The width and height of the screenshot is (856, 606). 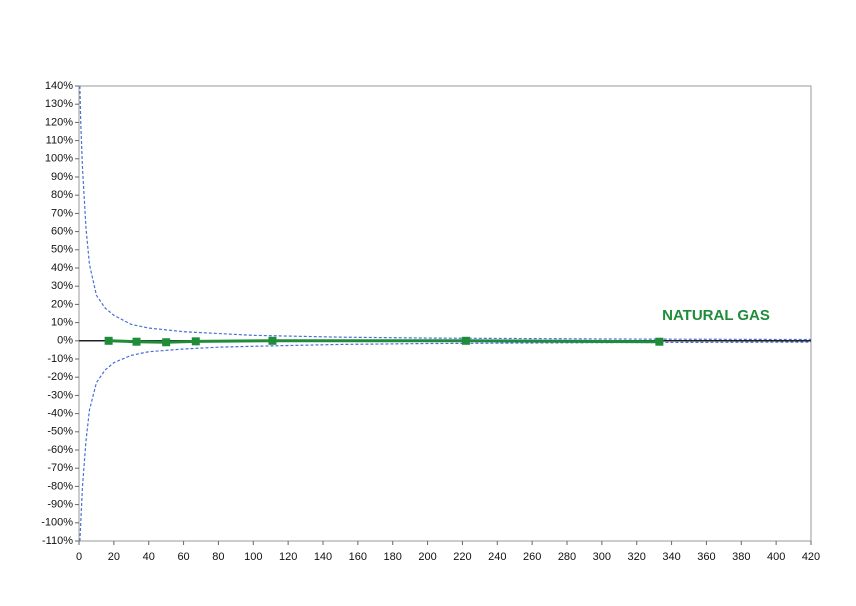 What do you see at coordinates (532, 557) in the screenshot?
I see `x-tick-label: 260` at bounding box center [532, 557].